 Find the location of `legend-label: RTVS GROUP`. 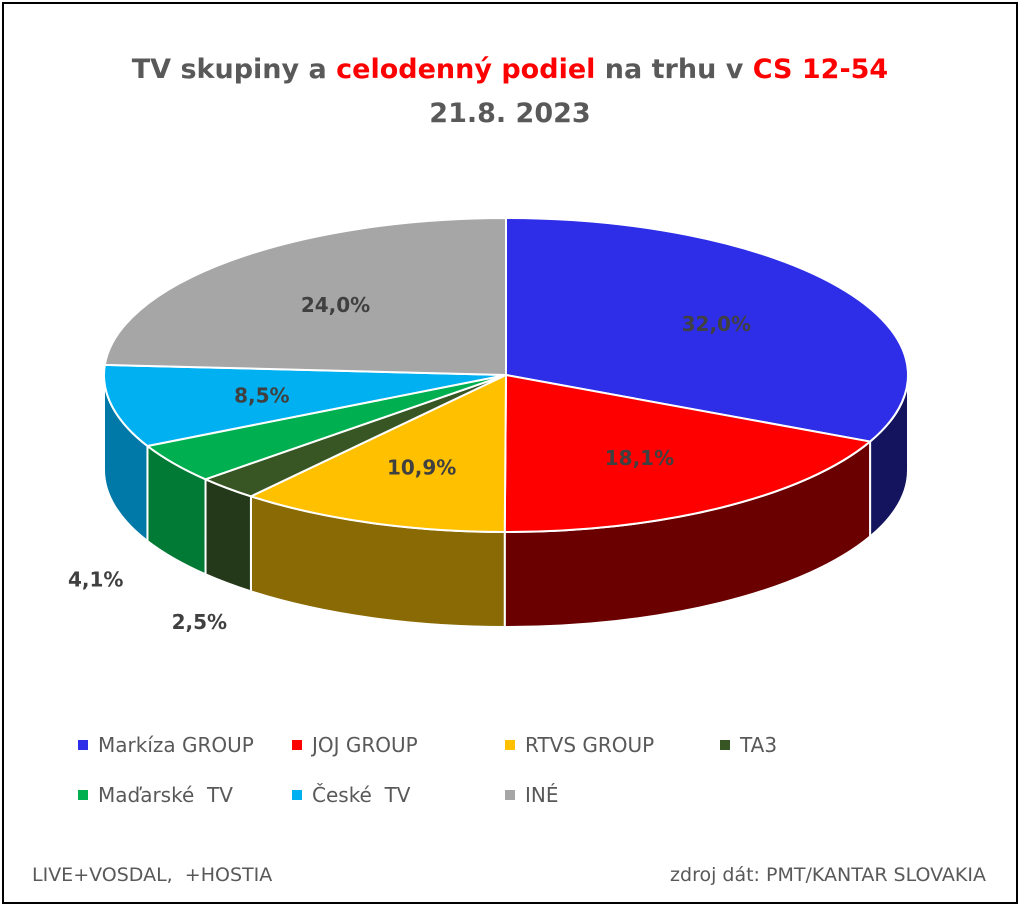

legend-label: RTVS GROUP is located at coordinates (590, 745).